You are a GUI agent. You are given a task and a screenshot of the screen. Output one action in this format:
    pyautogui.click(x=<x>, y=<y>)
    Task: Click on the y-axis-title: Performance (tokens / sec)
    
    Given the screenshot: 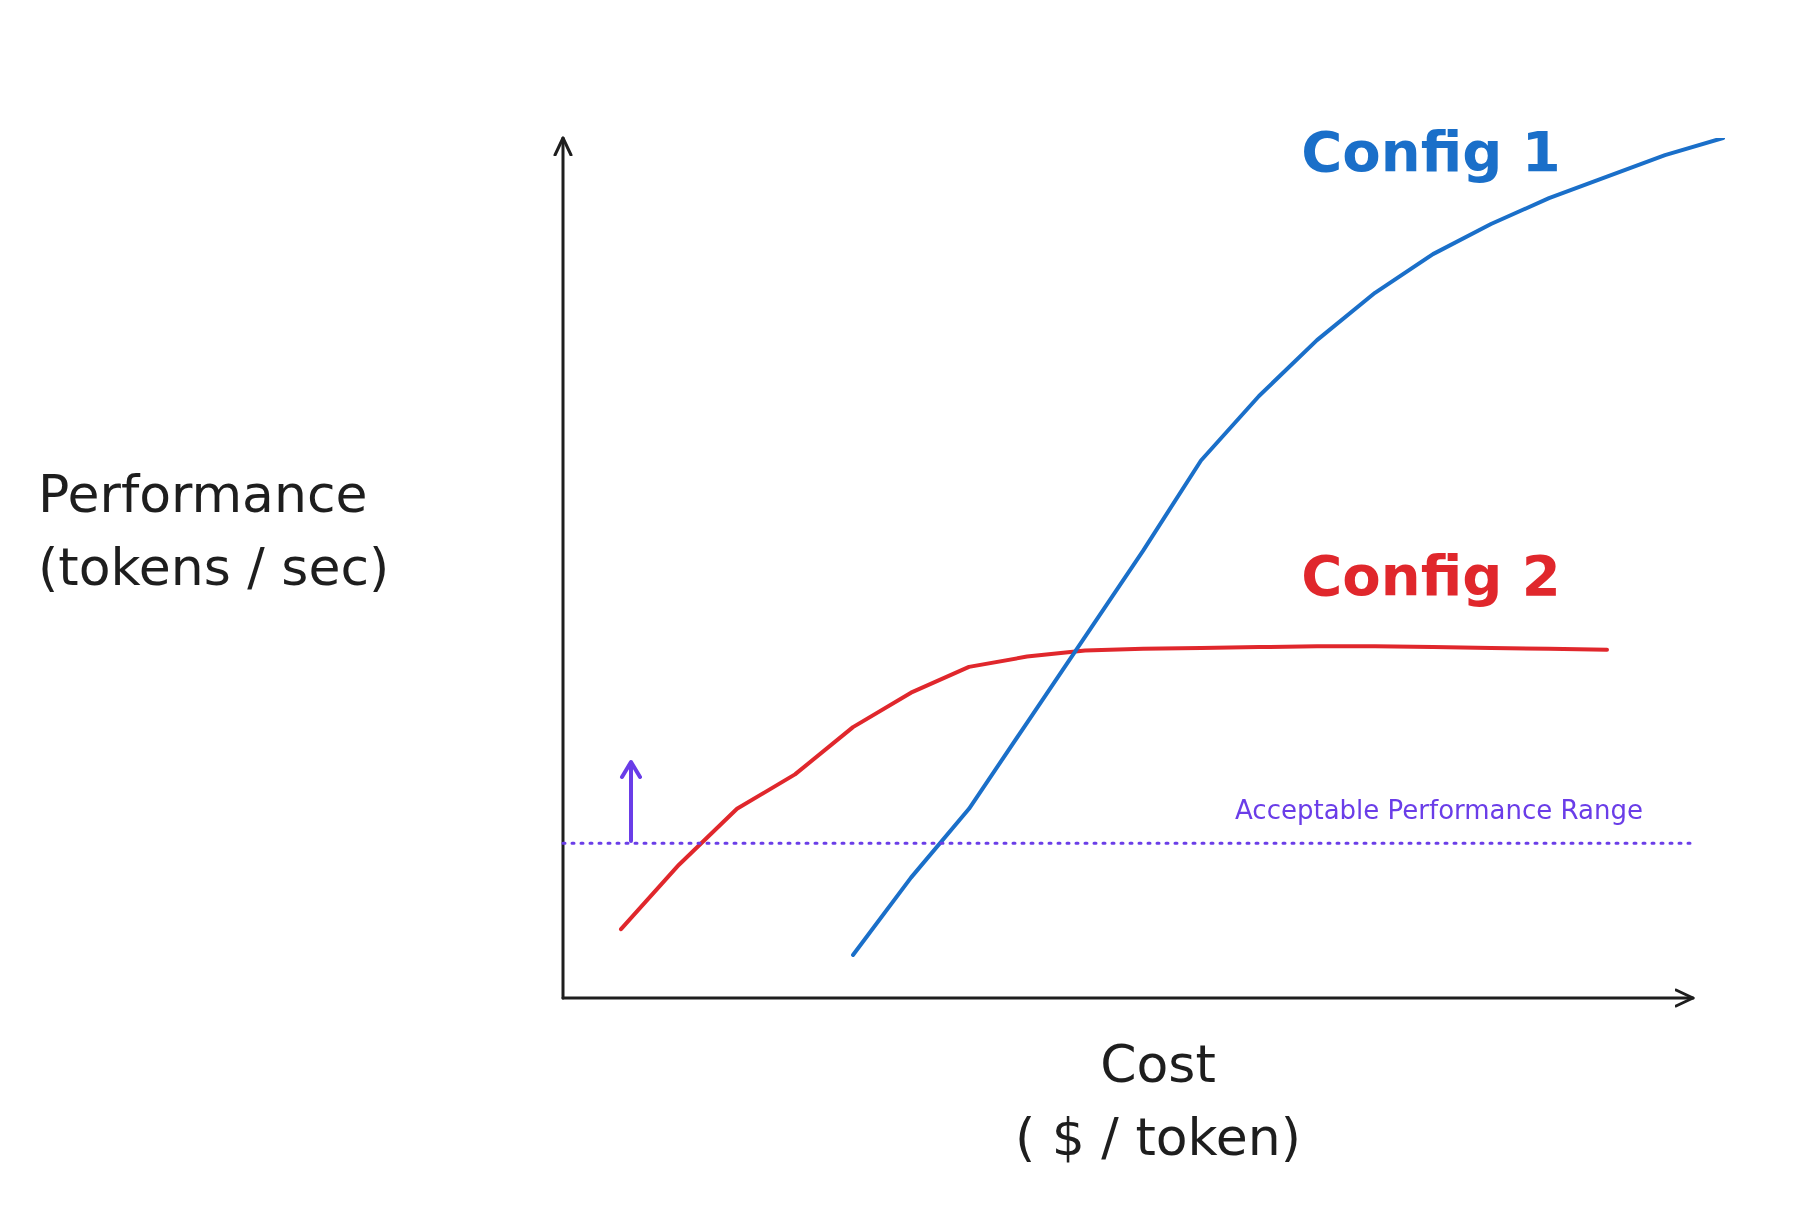 What is the action you would take?
    pyautogui.click(x=214, y=531)
    